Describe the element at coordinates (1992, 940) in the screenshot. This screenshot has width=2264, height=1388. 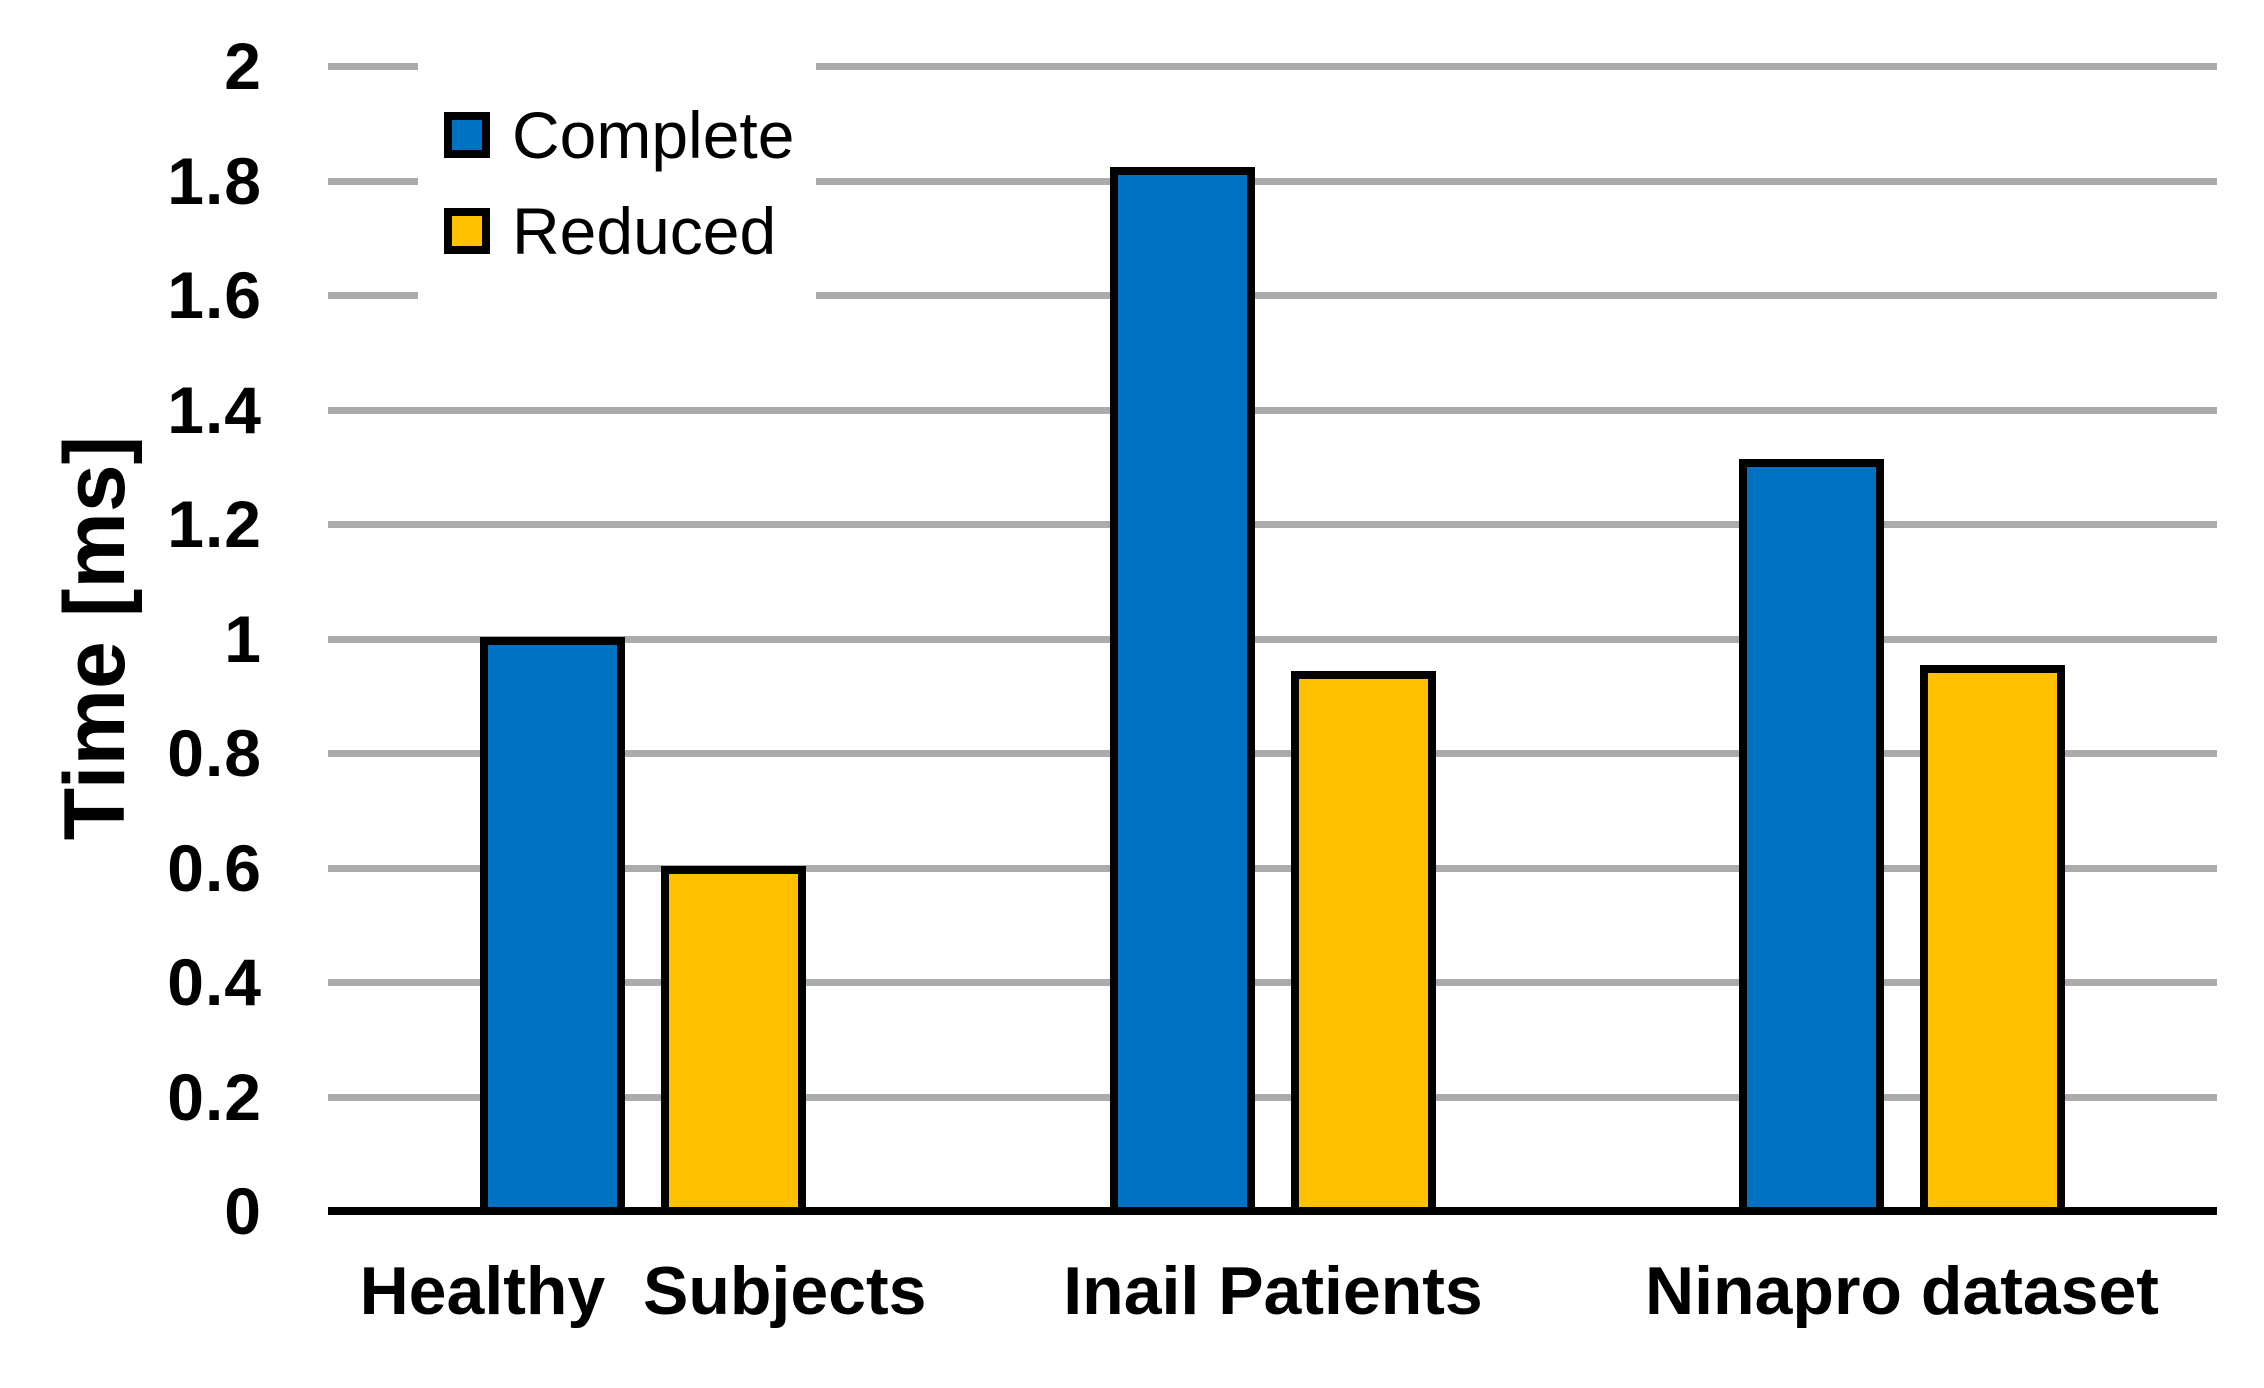
I see `bar-reduced-ninapro-dataset` at that location.